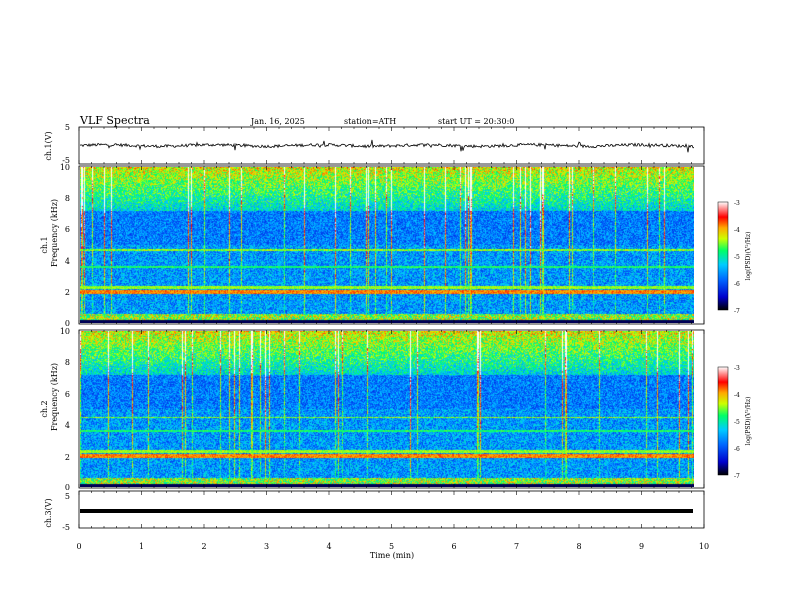 The width and height of the screenshot is (792, 612). What do you see at coordinates (737, 395) in the screenshot?
I see `ch2-colorbar-tick-minus4: -4` at bounding box center [737, 395].